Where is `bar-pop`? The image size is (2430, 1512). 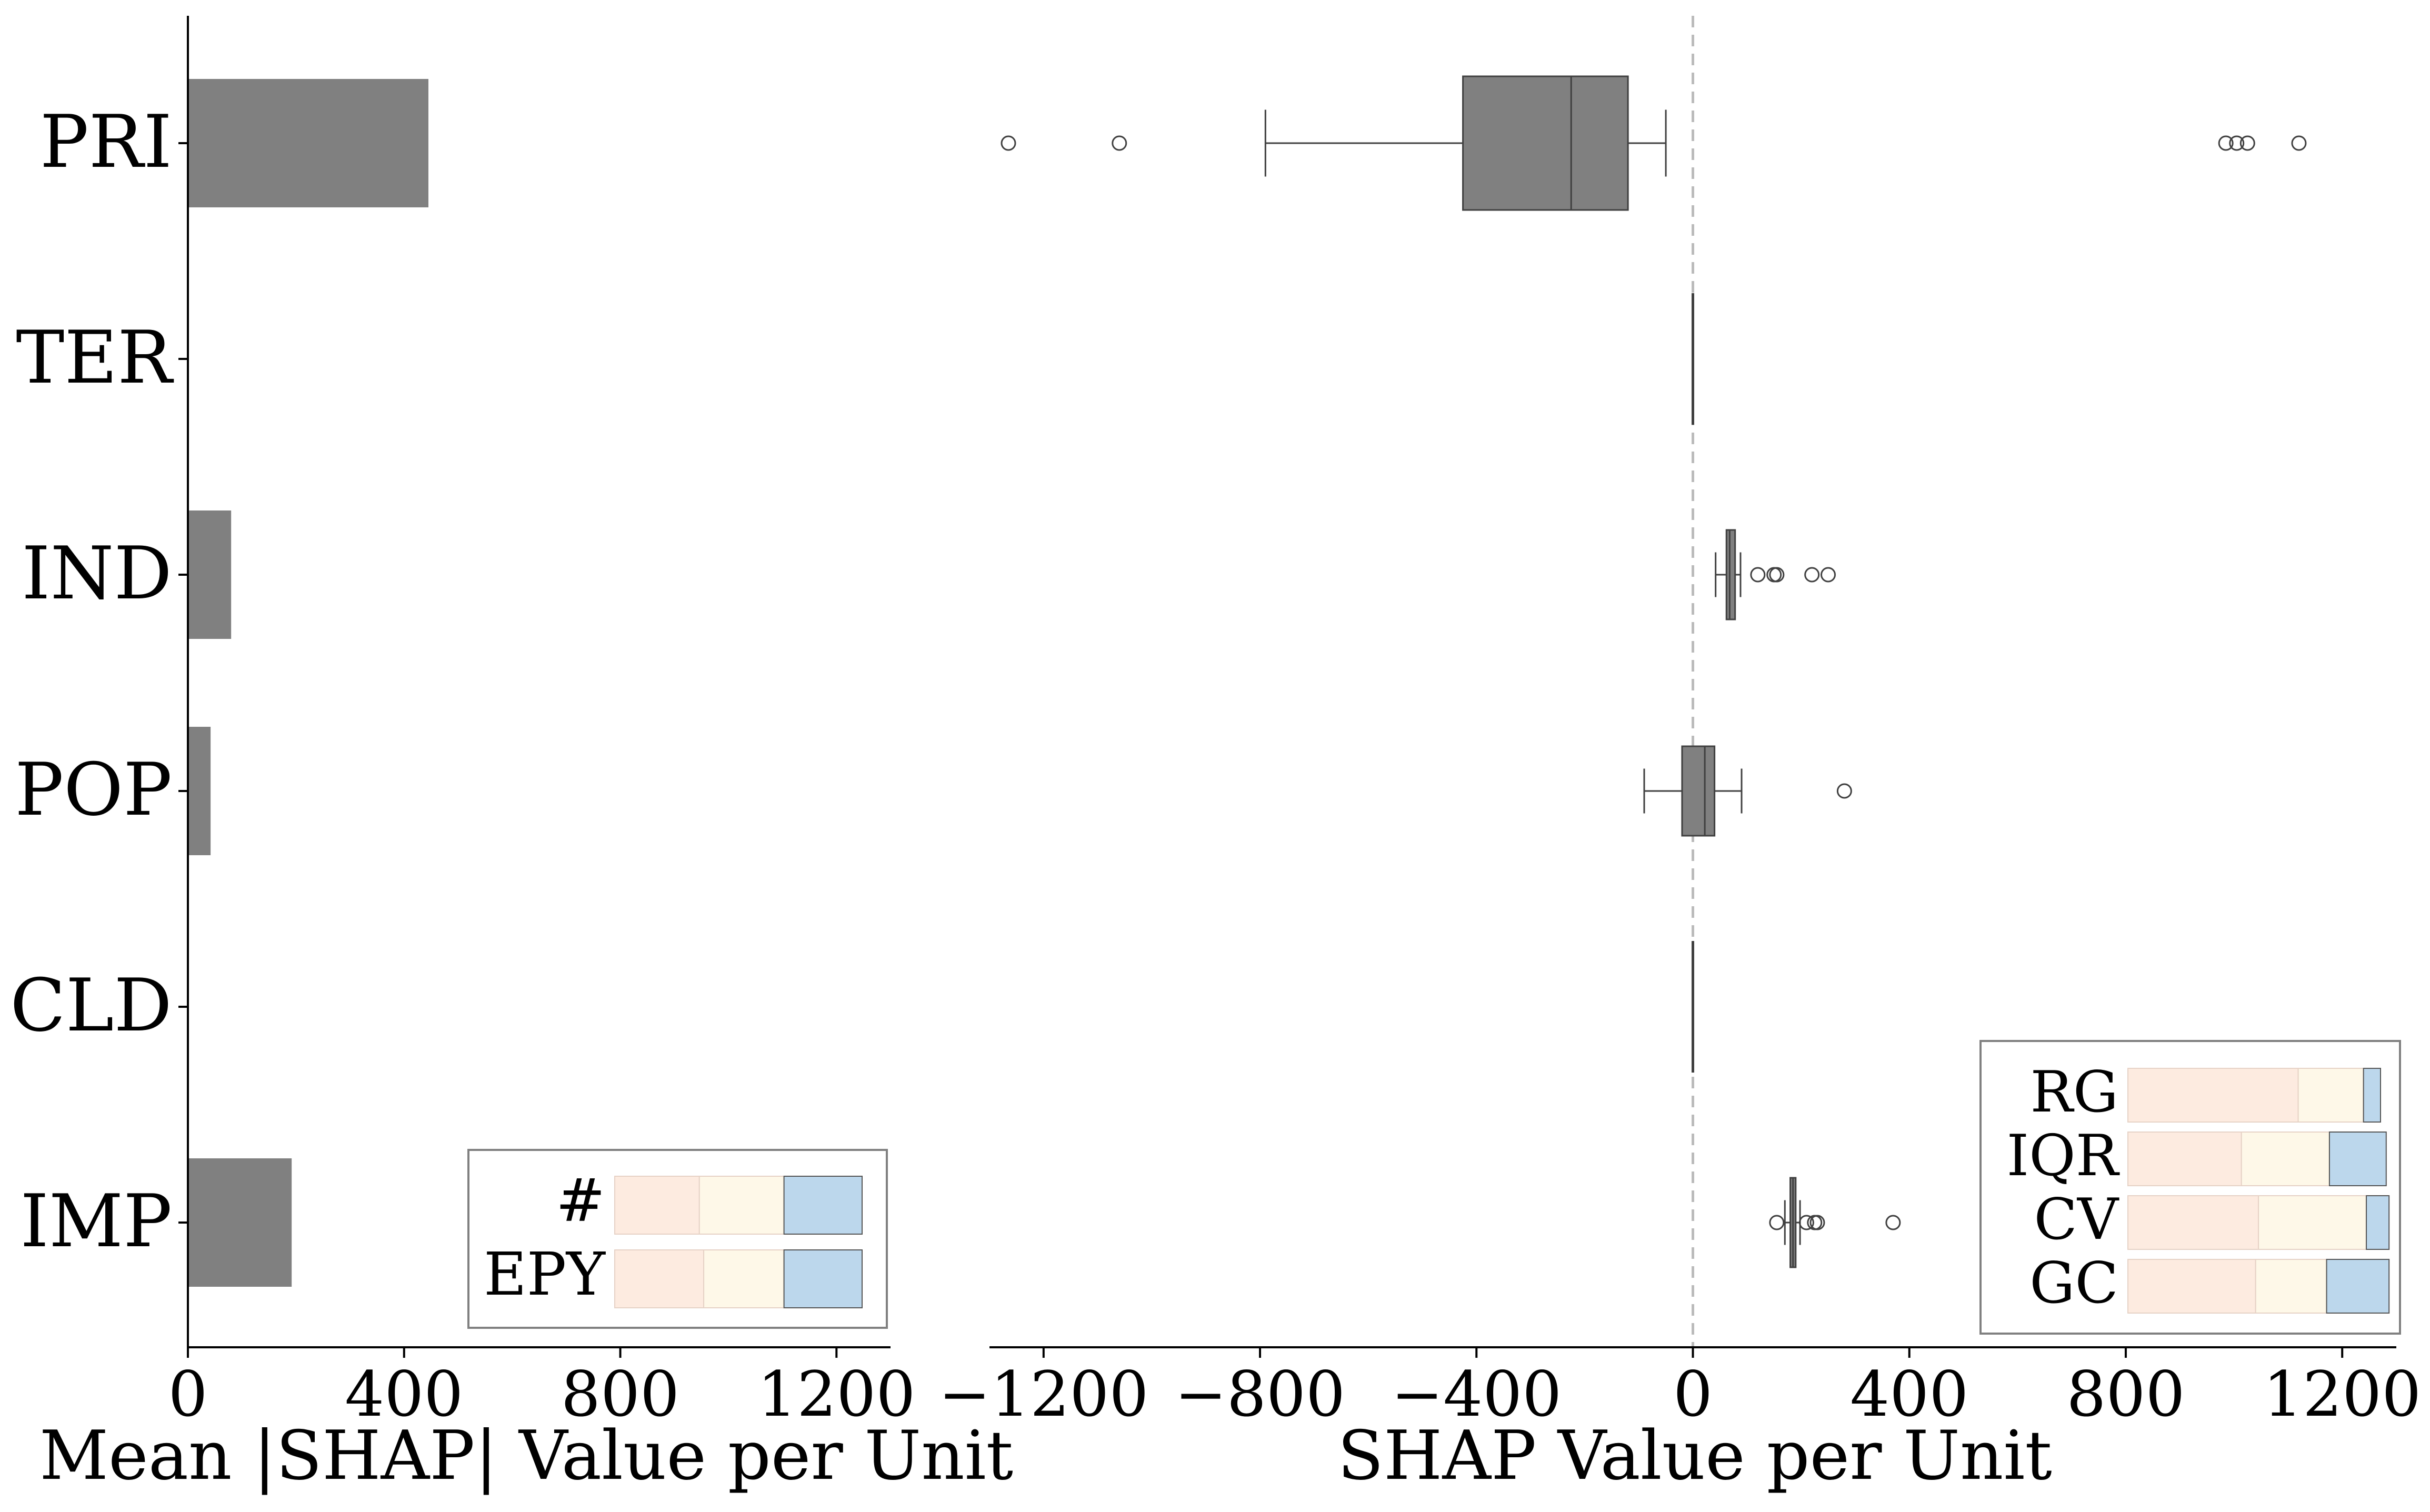 bar-pop is located at coordinates (199, 791).